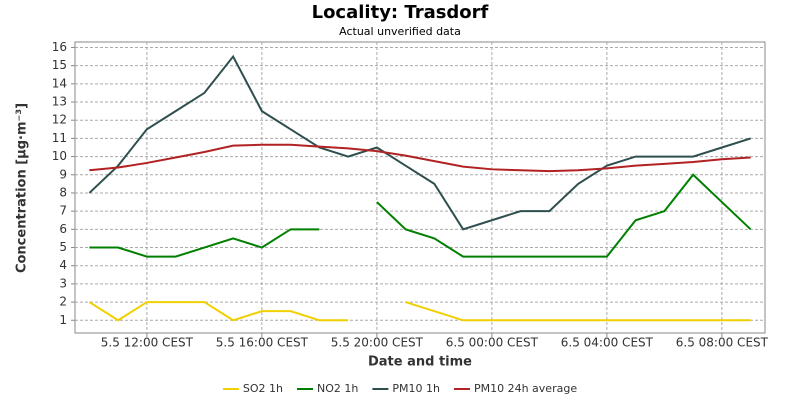 The height and width of the screenshot is (400, 800). What do you see at coordinates (63, 302) in the screenshot?
I see `y-tick-label: 2` at bounding box center [63, 302].